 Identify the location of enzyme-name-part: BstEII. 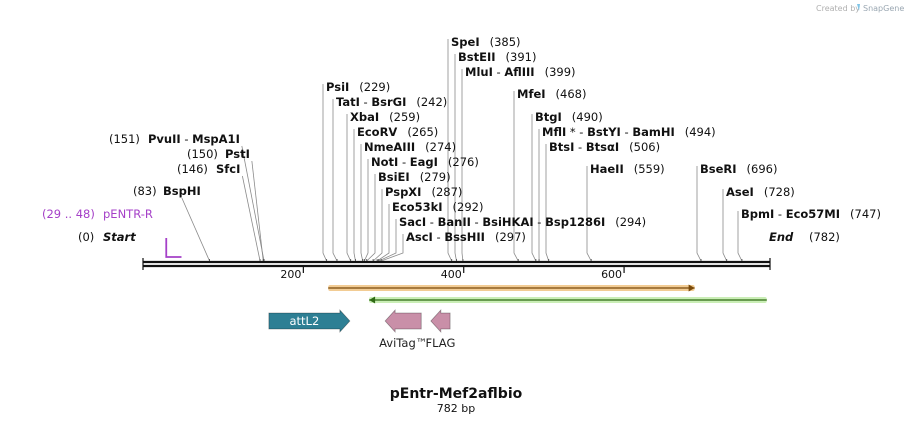
(477, 57).